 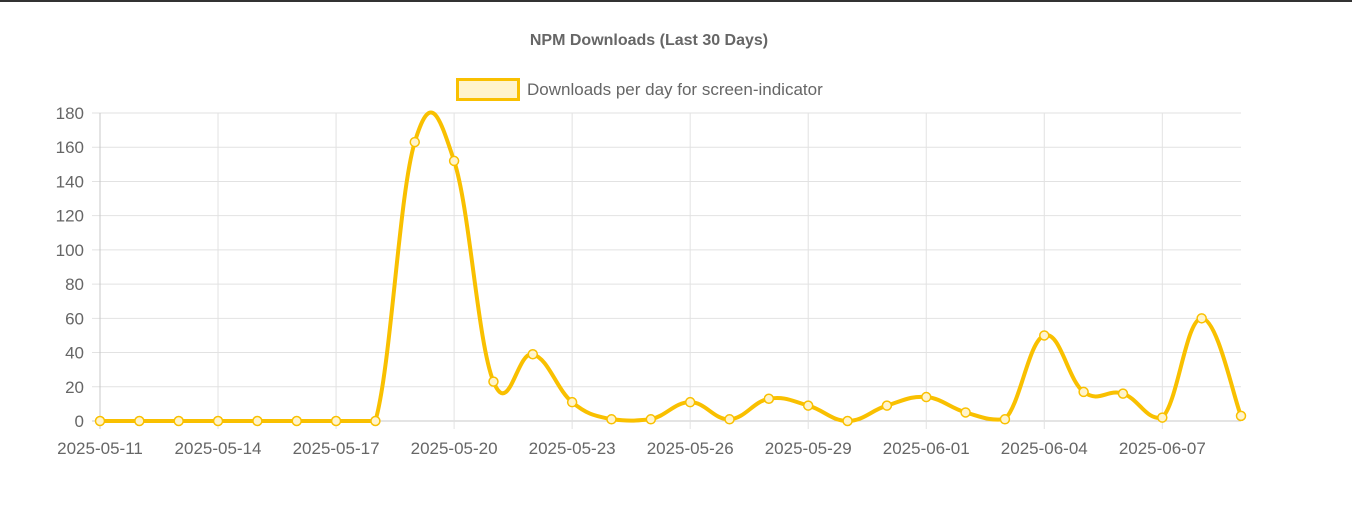 What do you see at coordinates (74, 318) in the screenshot?
I see `y-tick-label: 60` at bounding box center [74, 318].